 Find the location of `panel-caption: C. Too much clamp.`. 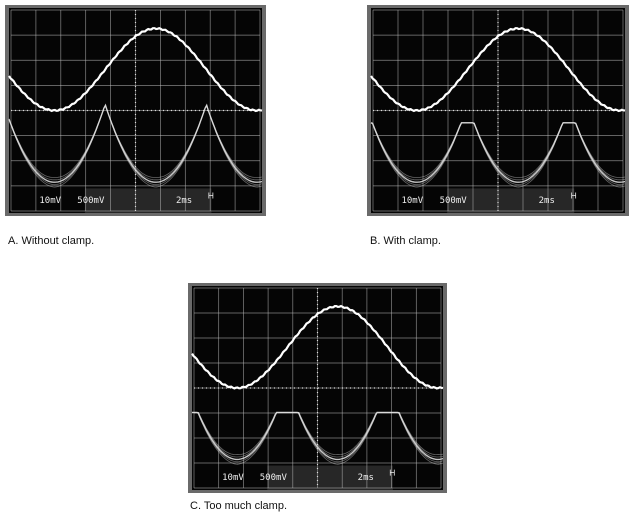

panel-caption: C. Too much clamp. is located at coordinates (238, 506).